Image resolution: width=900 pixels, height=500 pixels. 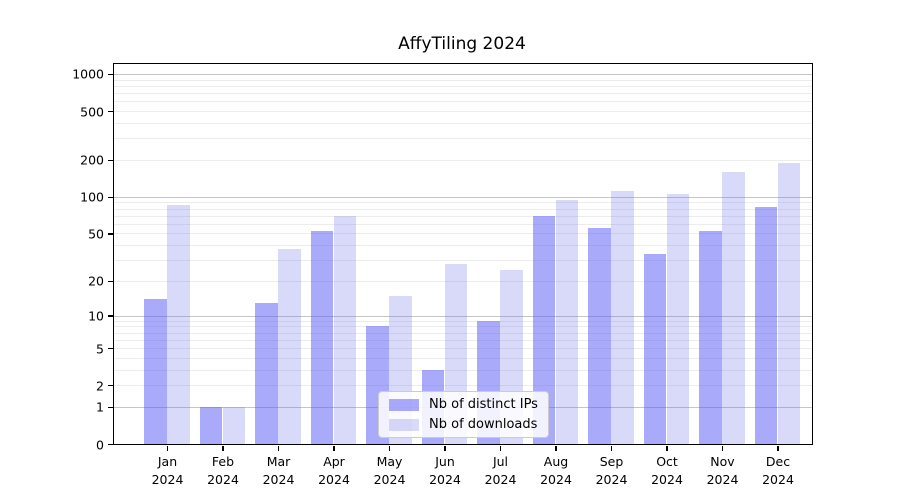 What do you see at coordinates (463, 74) in the screenshot?
I see `major-gridline` at bounding box center [463, 74].